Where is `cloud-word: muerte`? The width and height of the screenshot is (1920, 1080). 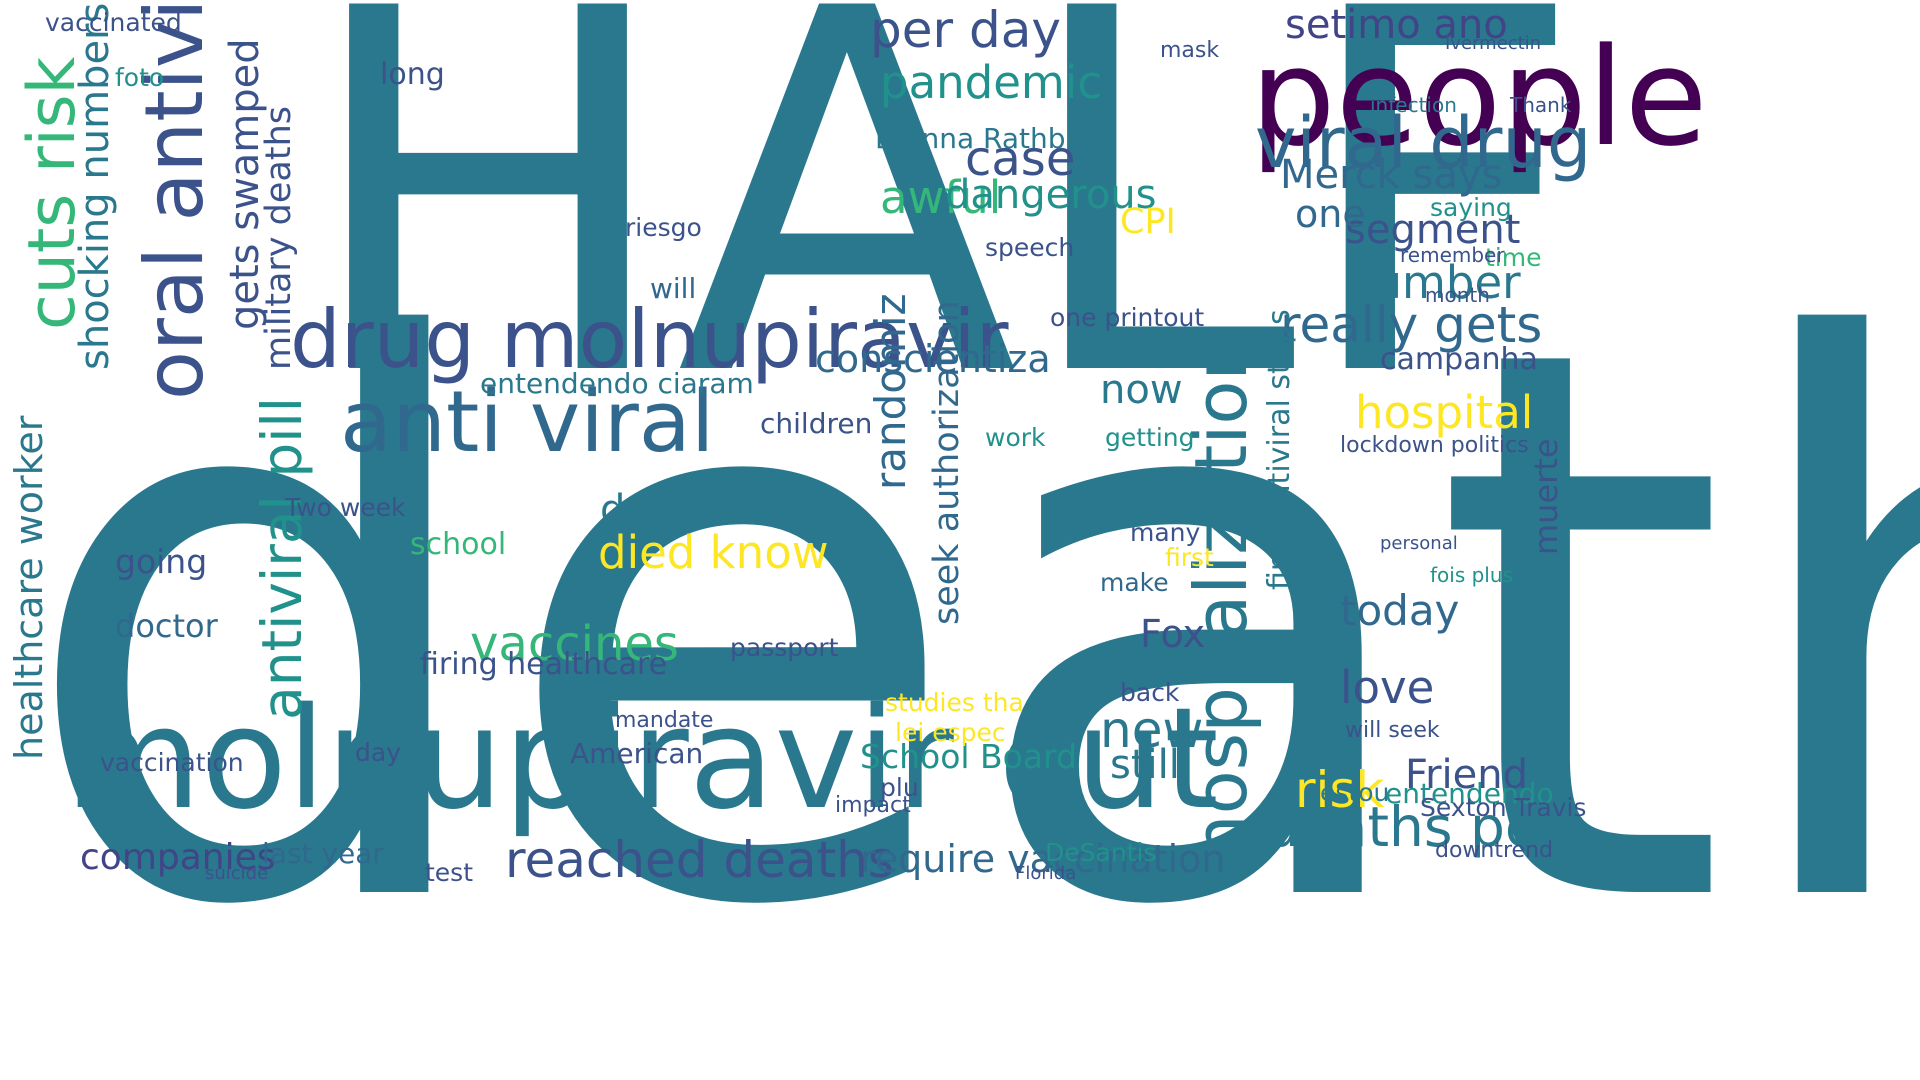
cloud-word: muerte is located at coordinates (1546, 496).